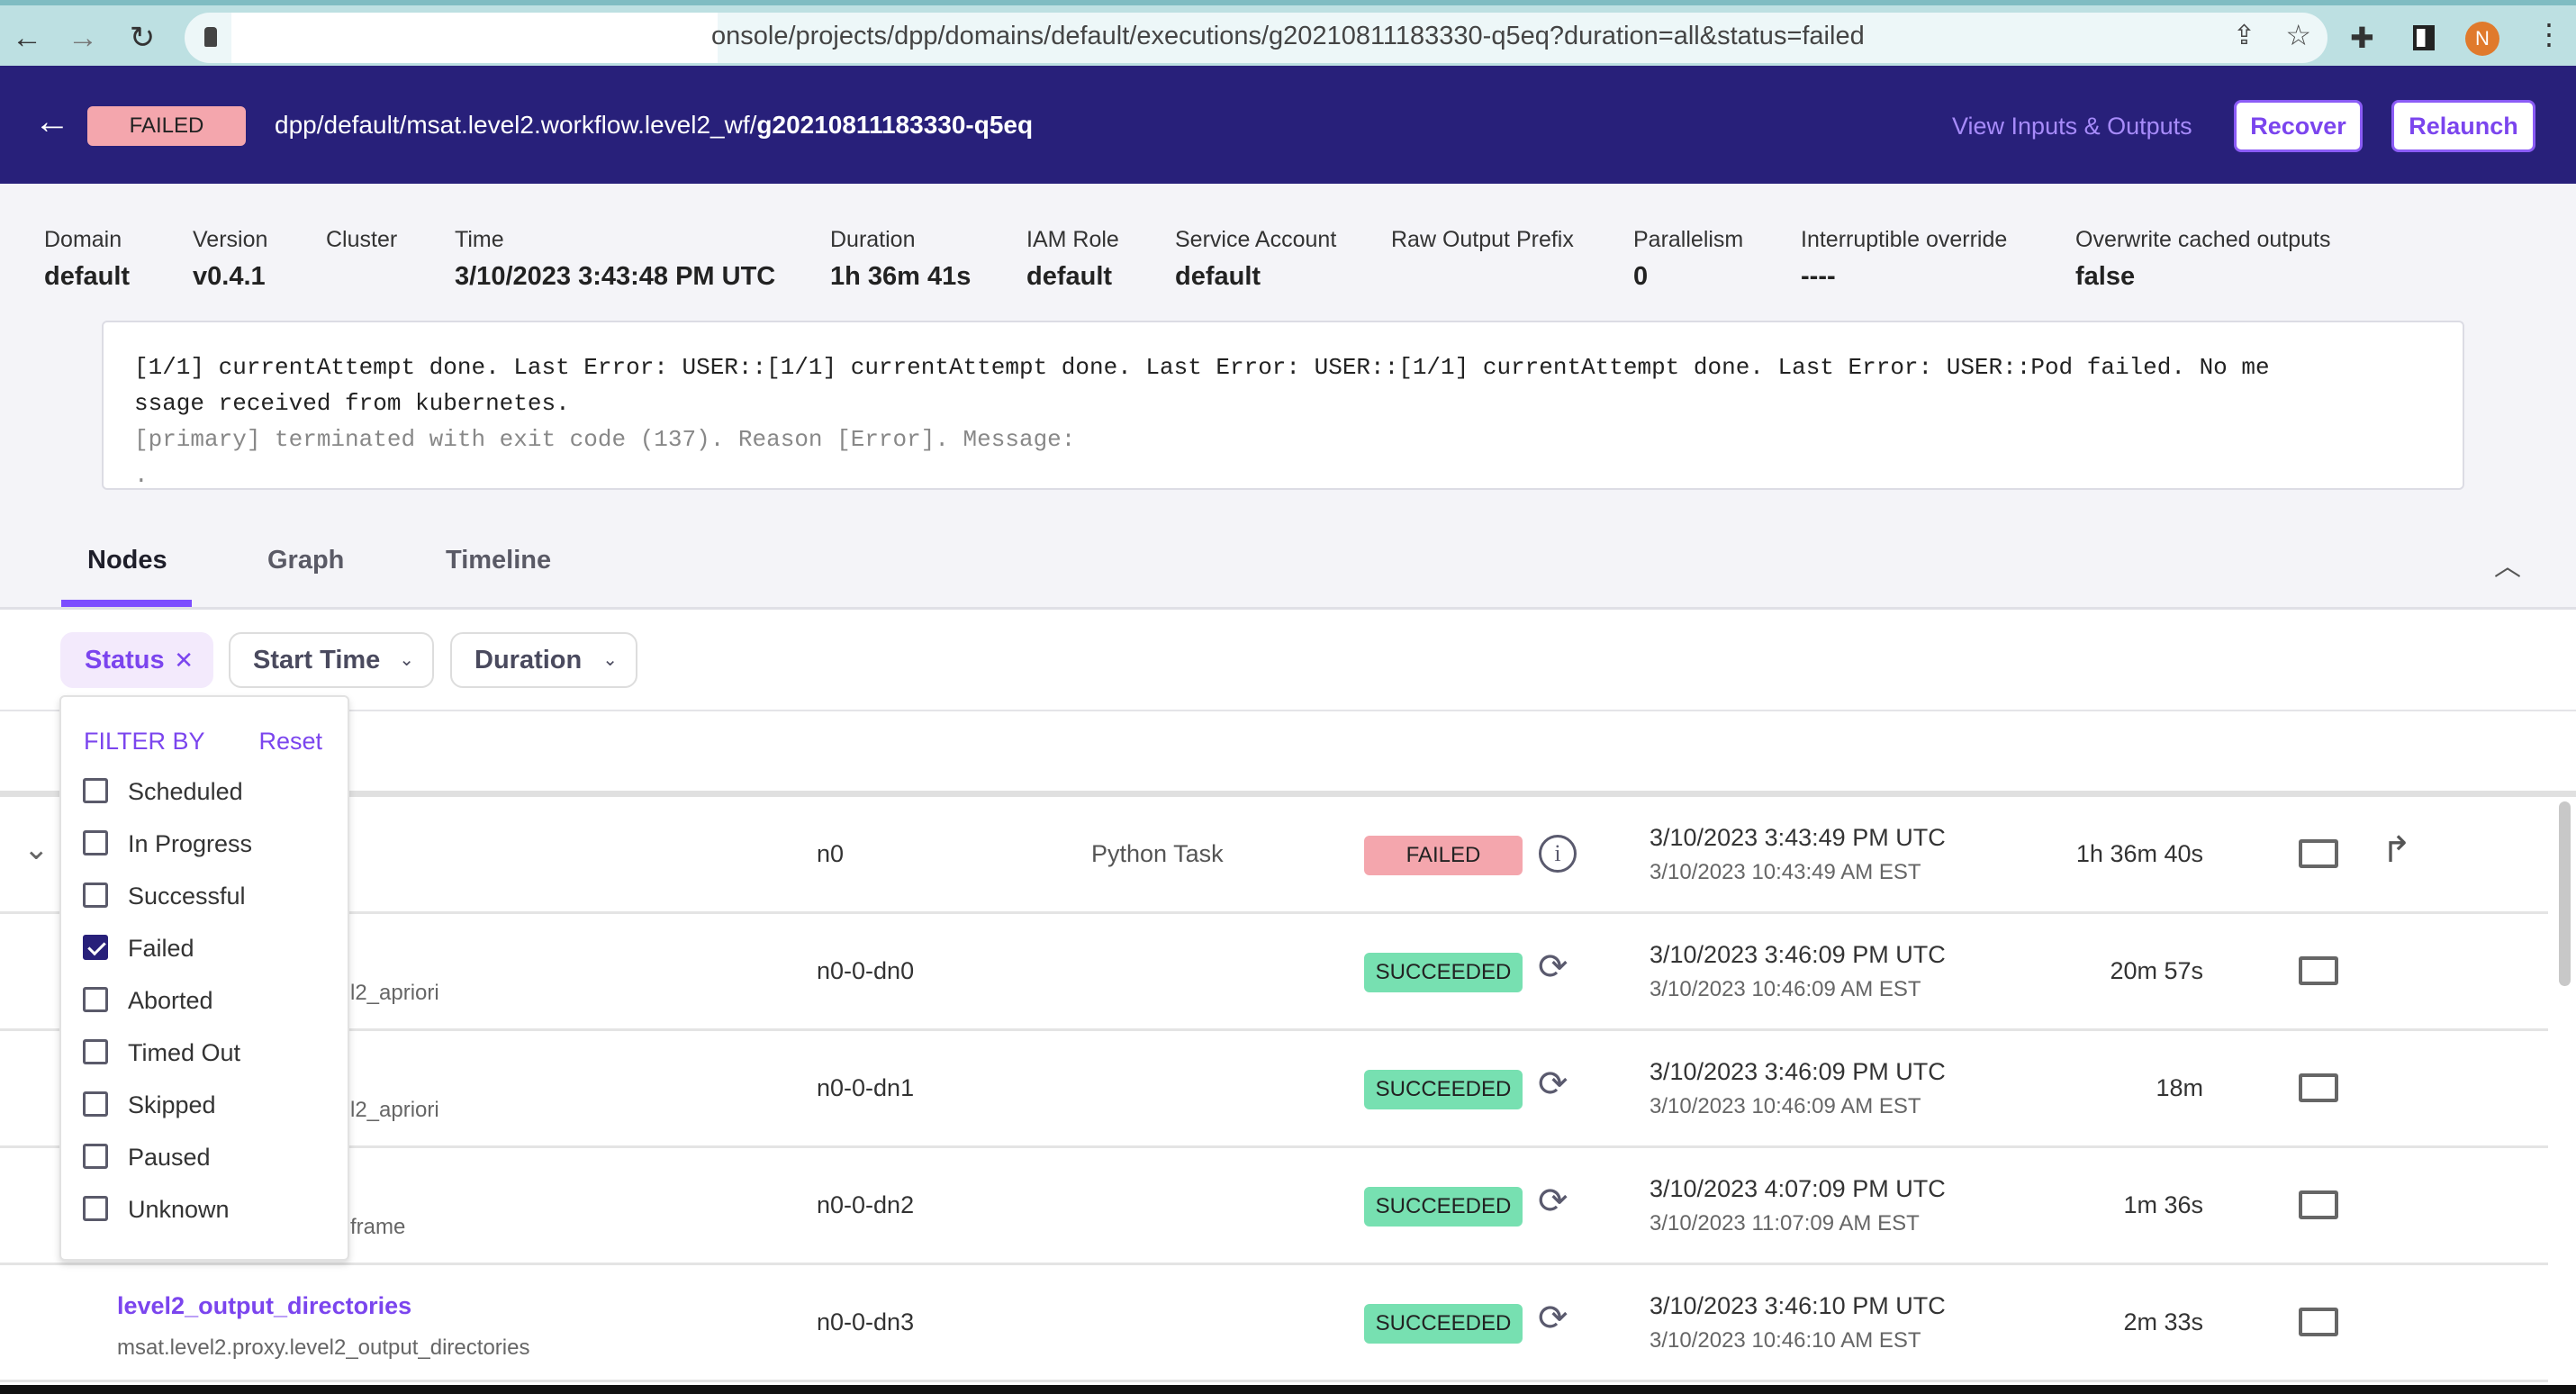 The height and width of the screenshot is (1394, 2576). I want to click on node-duration: 1m 36s, so click(2163, 1204).